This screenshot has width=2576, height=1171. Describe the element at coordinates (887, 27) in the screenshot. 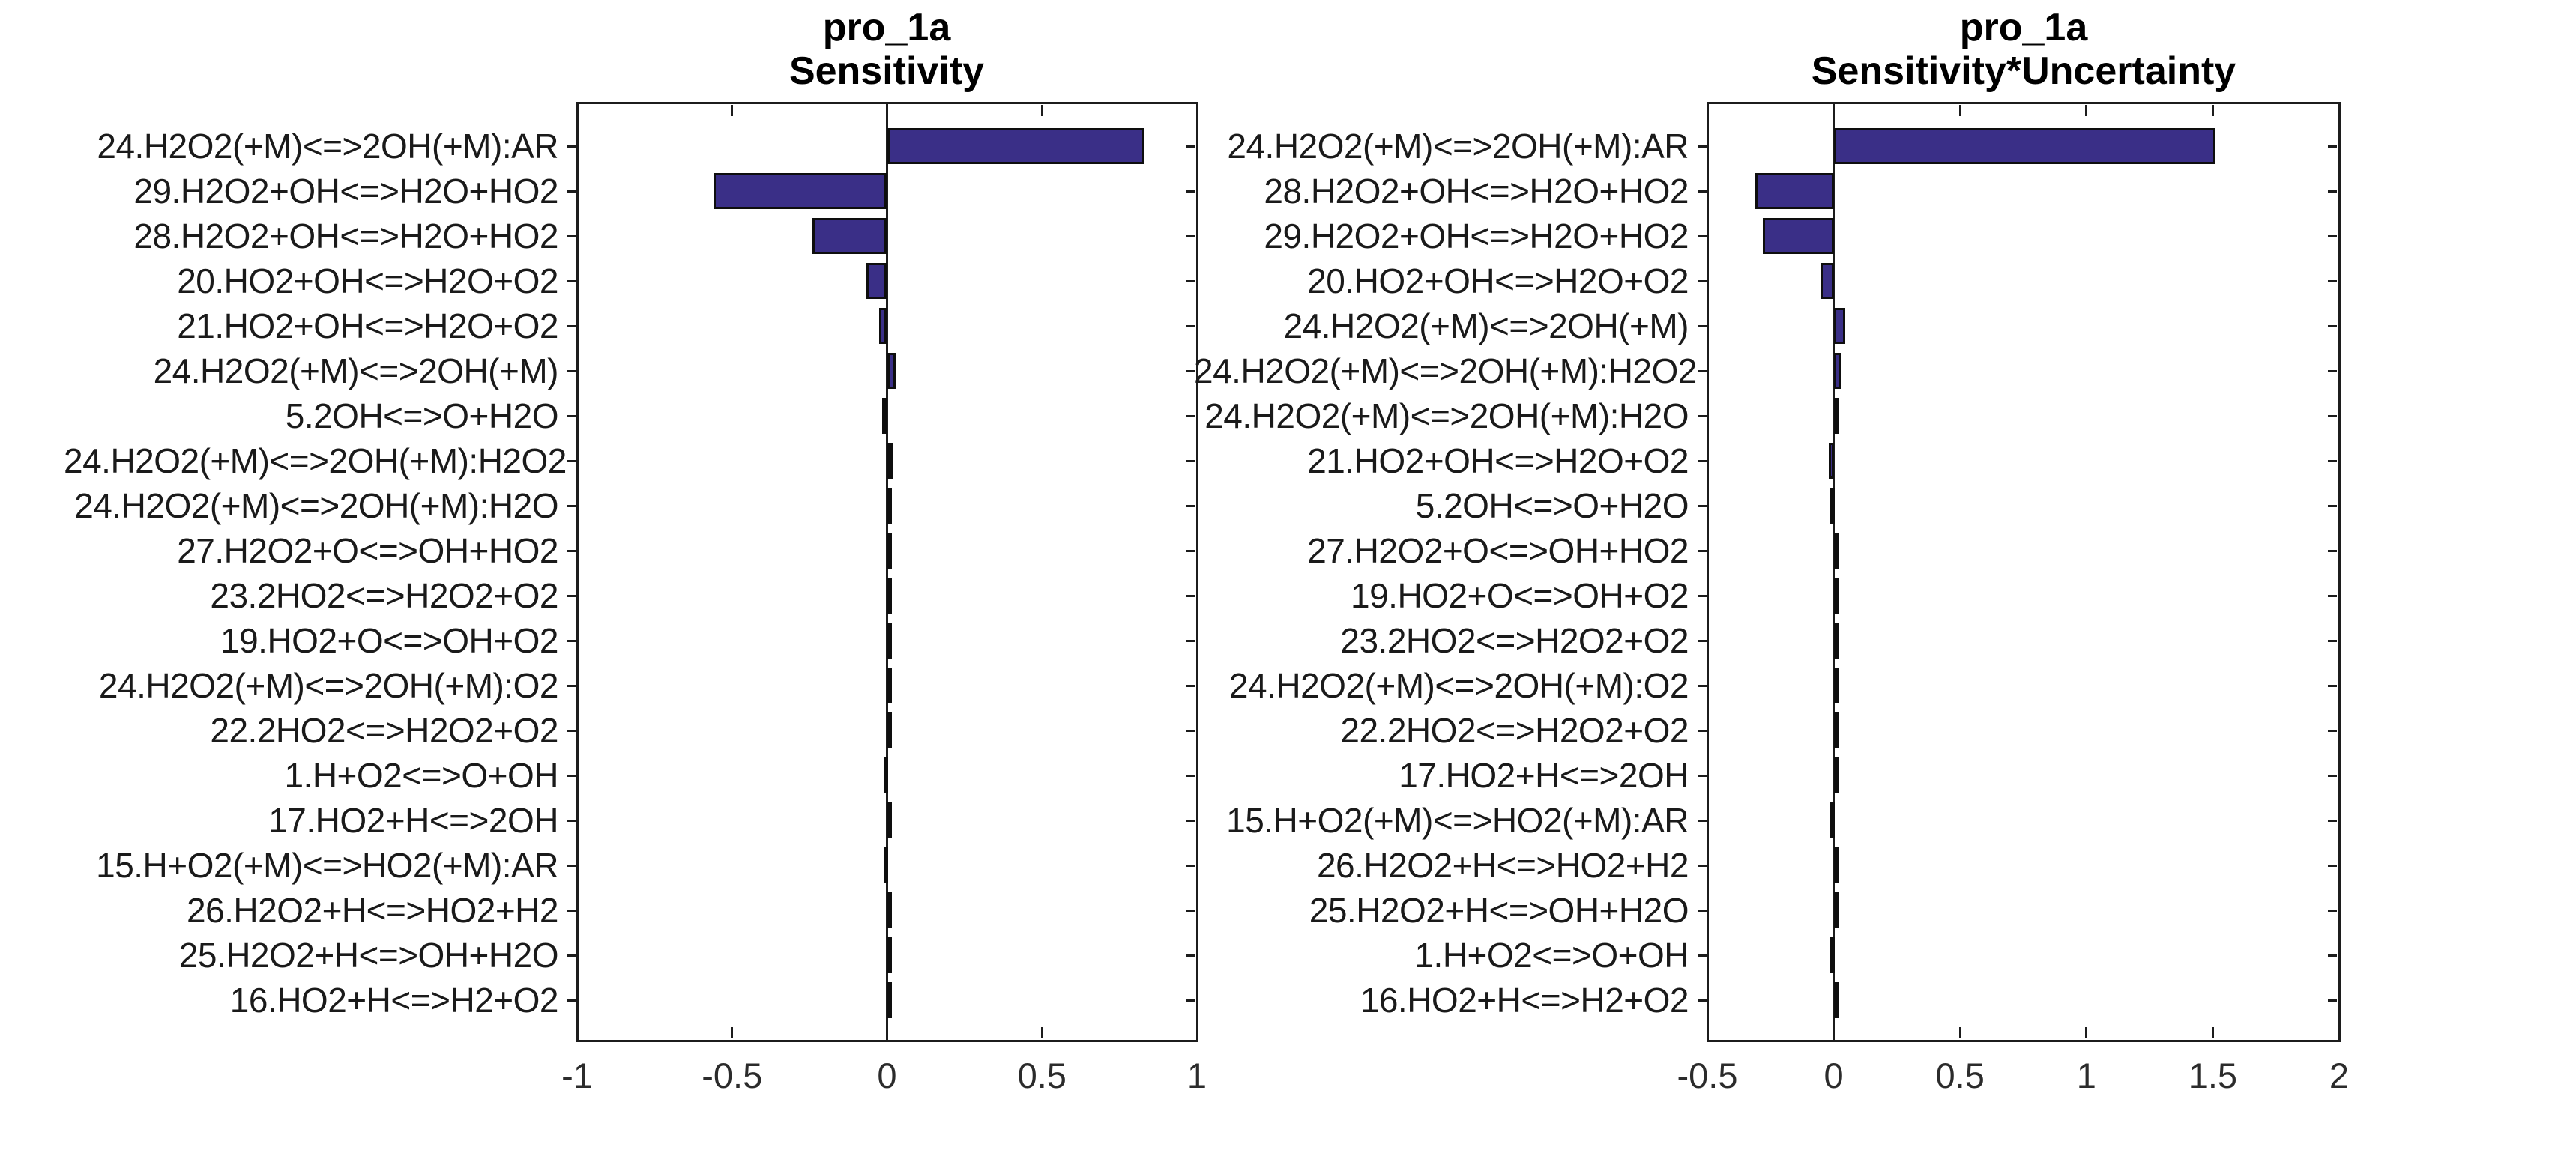

I see `chart-title: pro_1a` at that location.